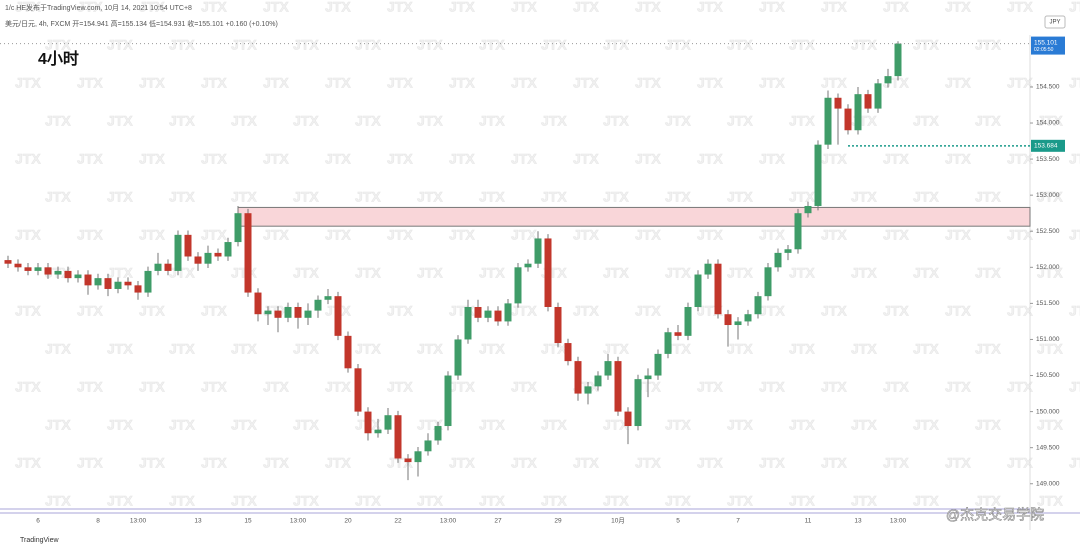 The width and height of the screenshot is (1080, 556). I want to click on x-tick-label: 15, so click(248, 521).